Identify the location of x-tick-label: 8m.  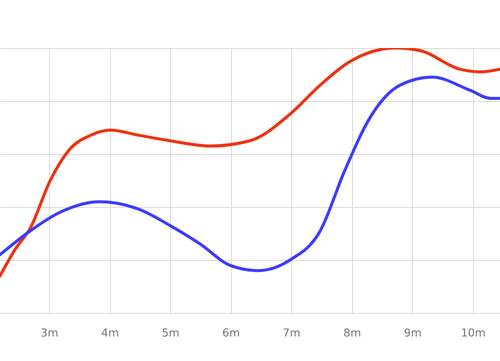
(352, 333).